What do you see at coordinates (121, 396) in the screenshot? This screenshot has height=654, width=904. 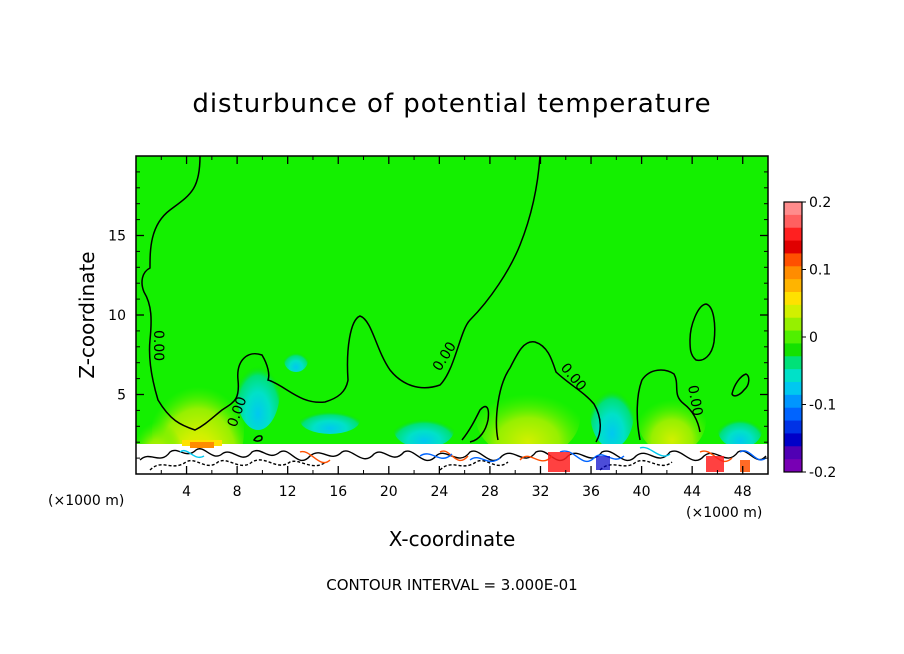 I see `y-tick-label: 5` at bounding box center [121, 396].